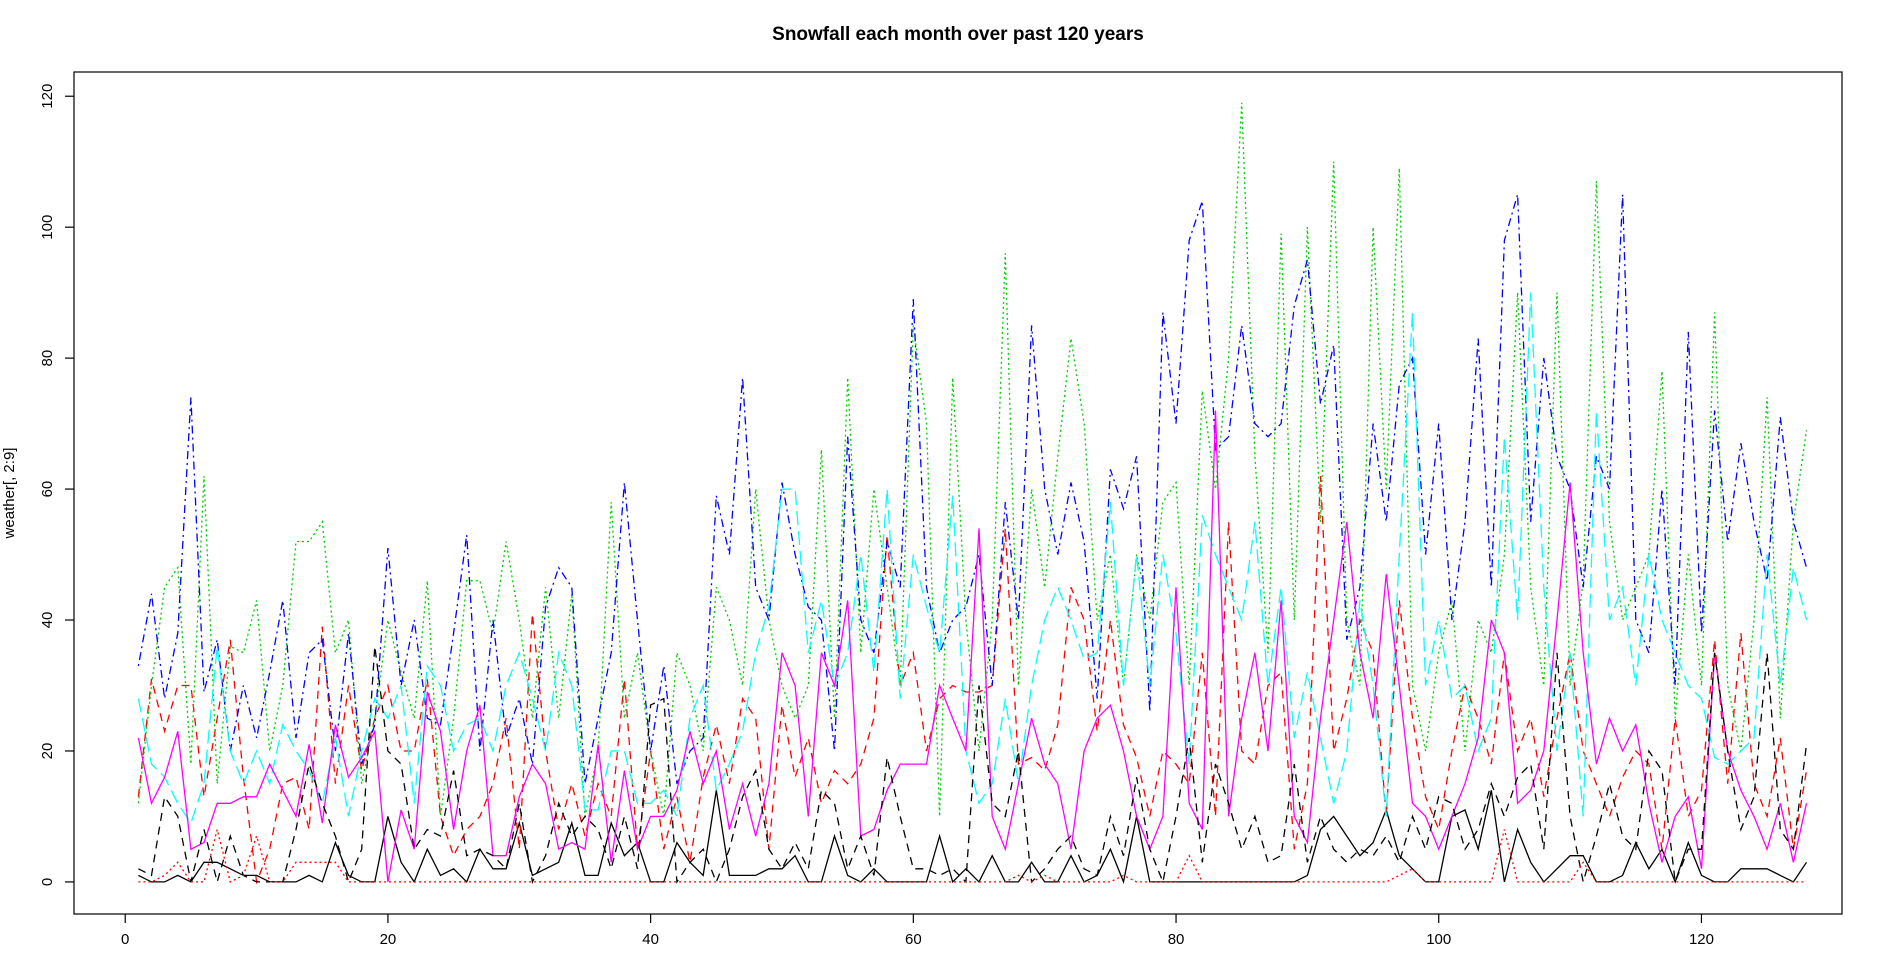 This screenshot has height=962, width=1881. I want to click on x-tick-label: 40, so click(650, 939).